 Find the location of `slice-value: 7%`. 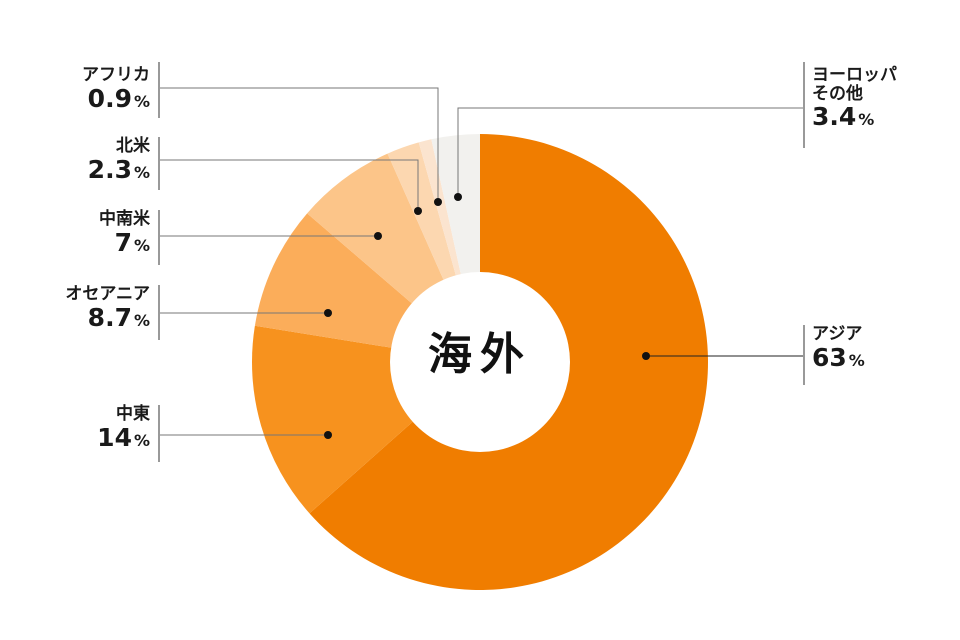

slice-value: 7% is located at coordinates (132, 242).